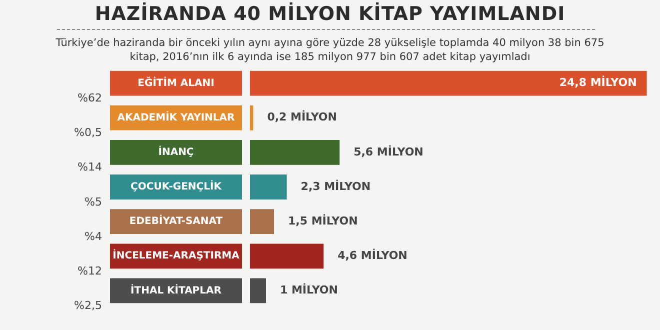 The width and height of the screenshot is (660, 330). I want to click on data-label: 24,8 MİLYON, so click(598, 82).